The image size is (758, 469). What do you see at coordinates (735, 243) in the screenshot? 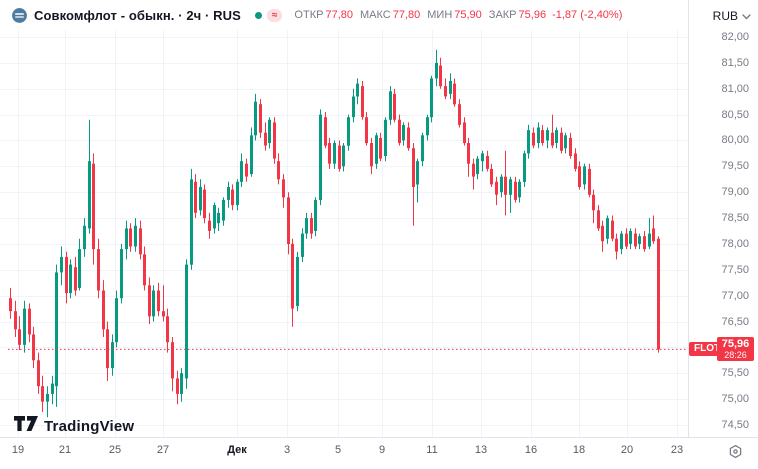
I see `price-tick-label: 78,00` at bounding box center [735, 243].